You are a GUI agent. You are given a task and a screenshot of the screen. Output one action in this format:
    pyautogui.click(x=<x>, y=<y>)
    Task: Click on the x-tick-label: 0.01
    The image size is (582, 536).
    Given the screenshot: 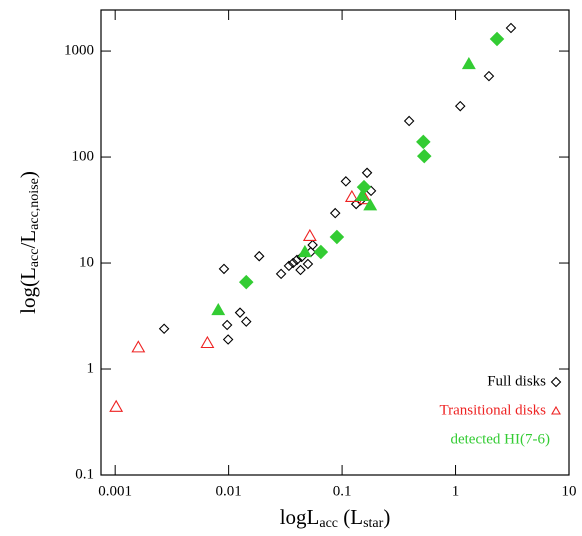 What is the action you would take?
    pyautogui.click(x=229, y=491)
    